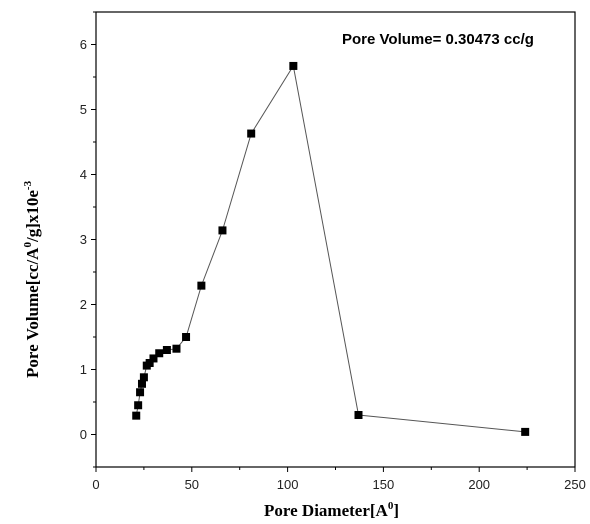 The width and height of the screenshot is (590, 524). I want to click on x-tick-label: 150, so click(384, 484).